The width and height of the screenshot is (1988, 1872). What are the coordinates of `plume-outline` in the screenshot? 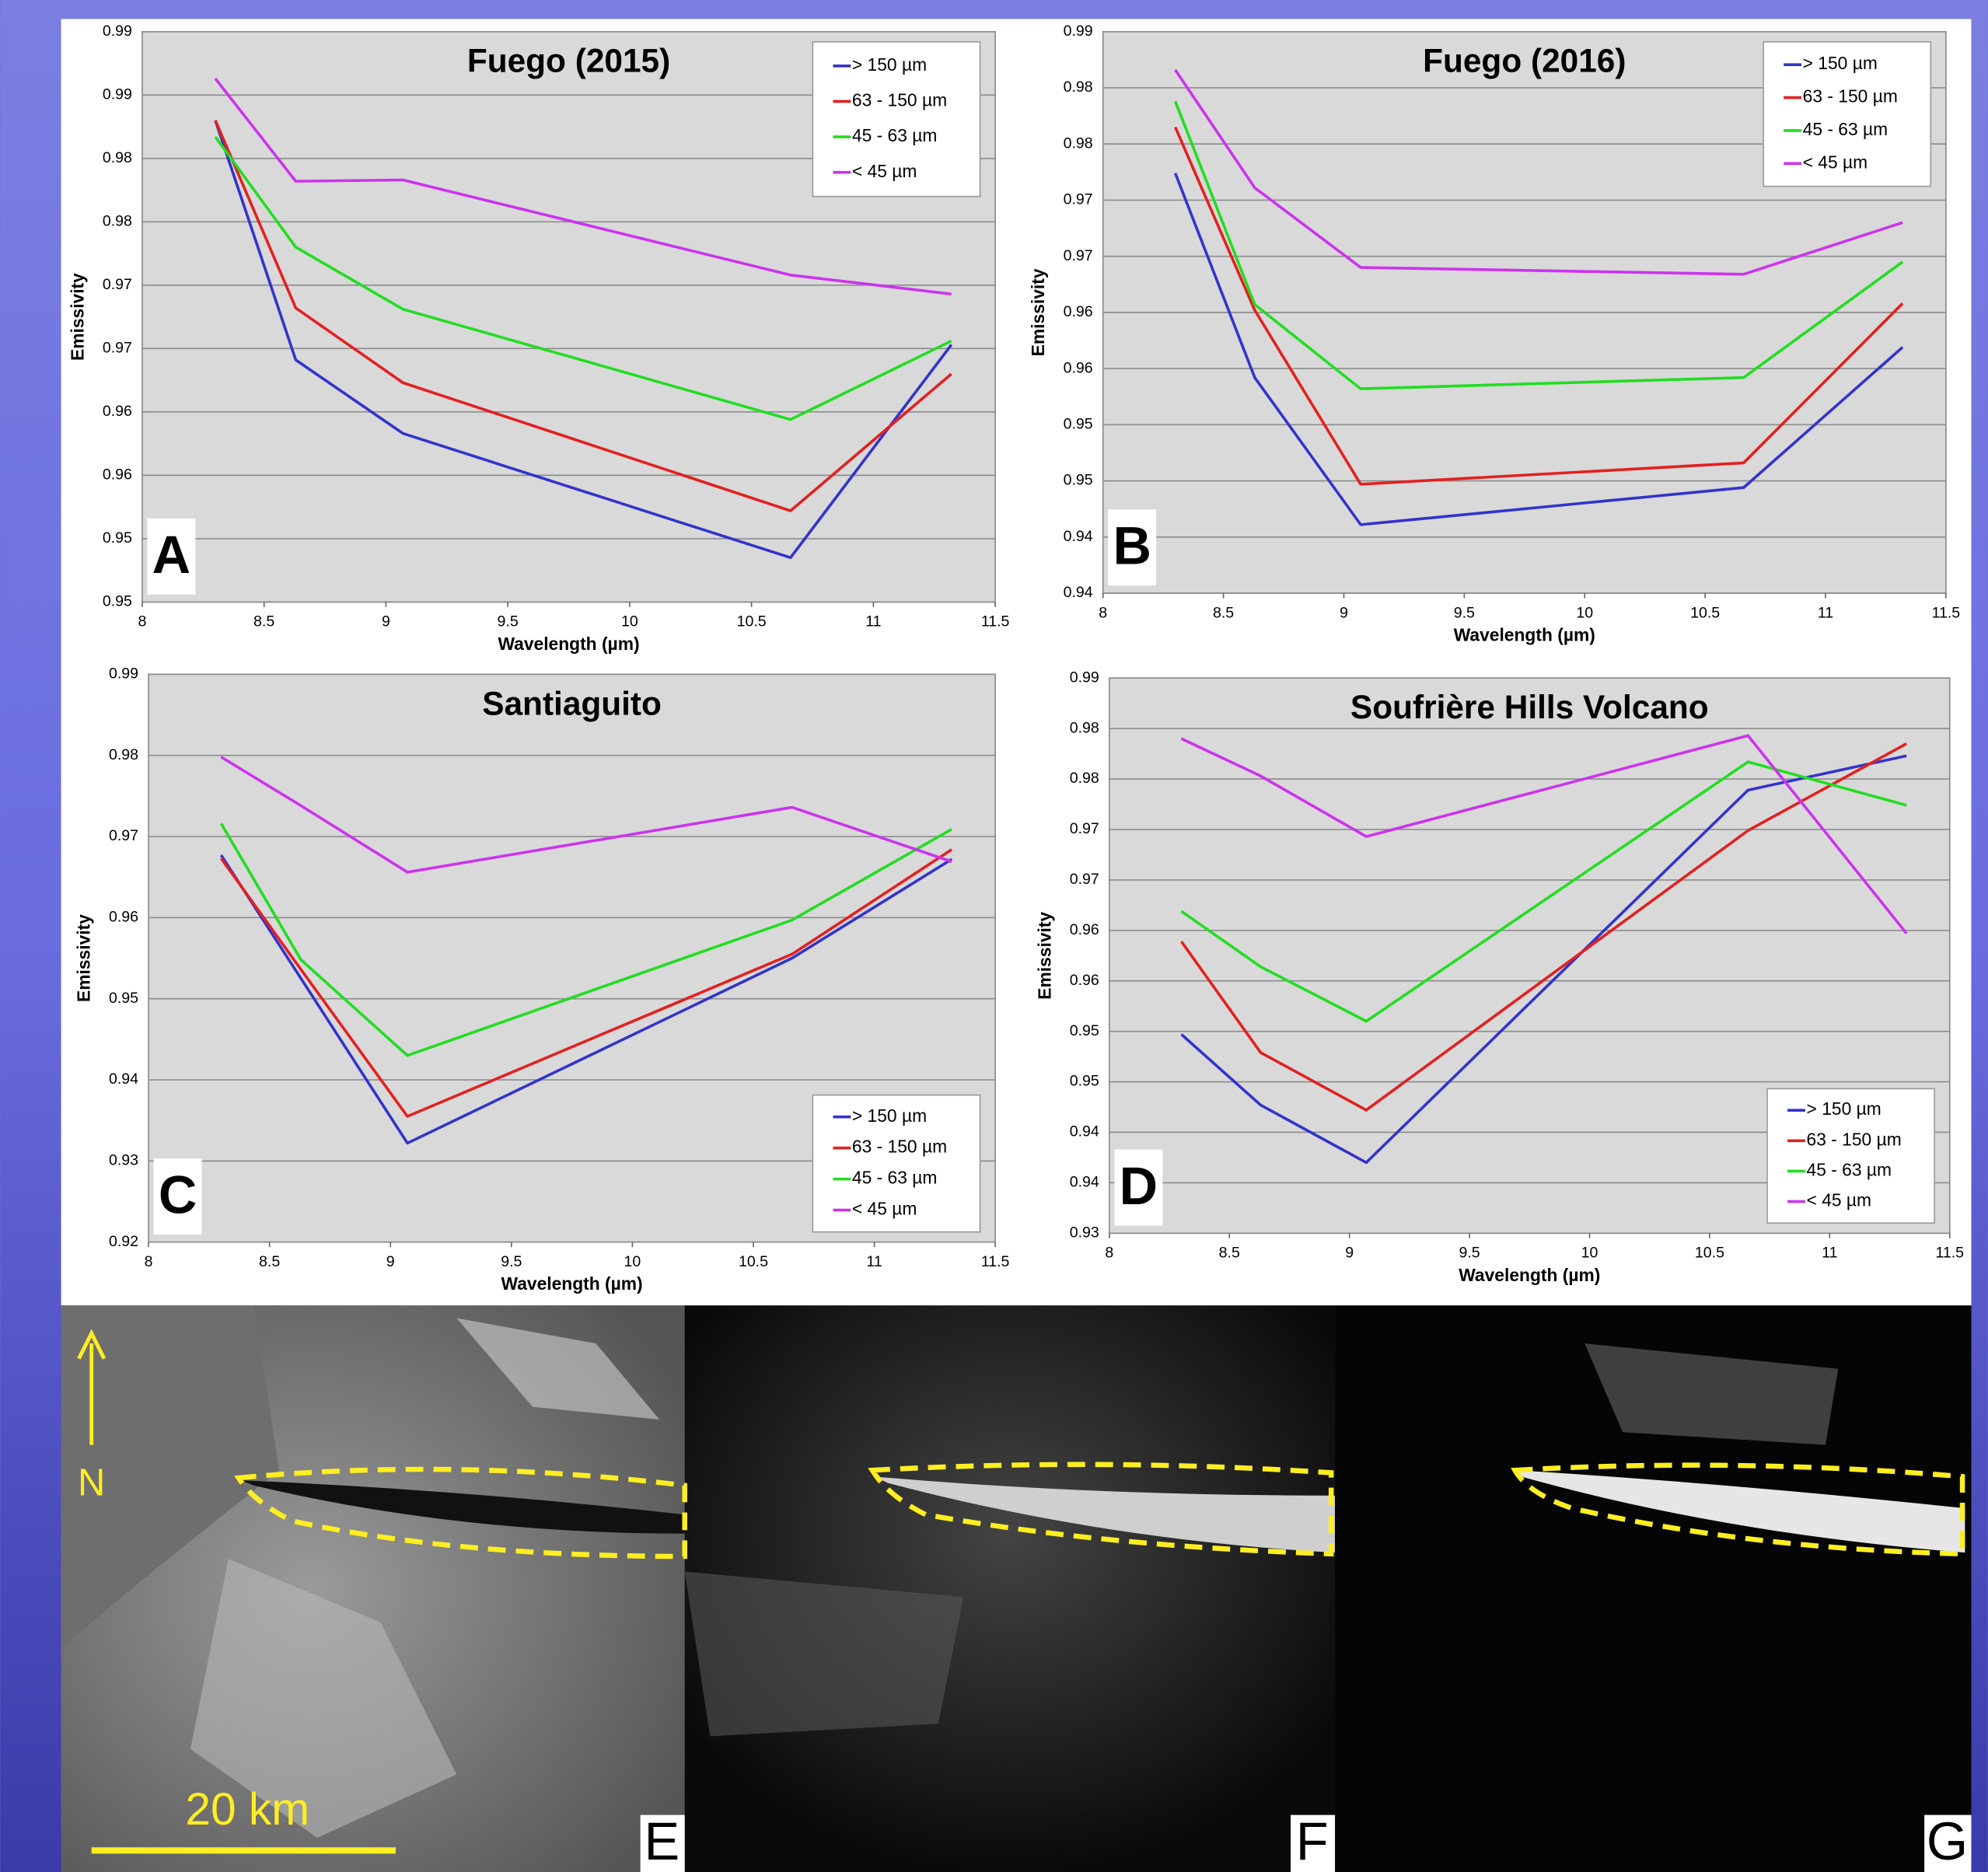 It's located at (1099, 1510).